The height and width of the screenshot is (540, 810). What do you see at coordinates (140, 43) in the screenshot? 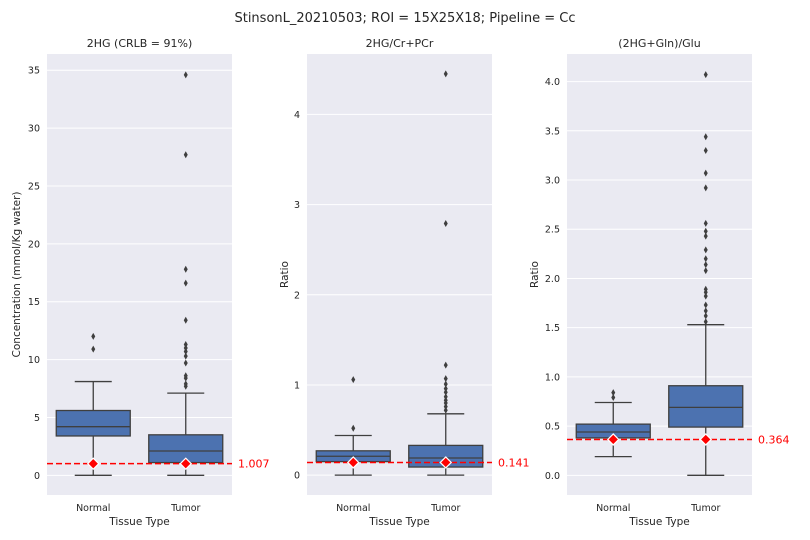
I see `subplot-title: 2HG (CRLB = 91%)` at bounding box center [140, 43].